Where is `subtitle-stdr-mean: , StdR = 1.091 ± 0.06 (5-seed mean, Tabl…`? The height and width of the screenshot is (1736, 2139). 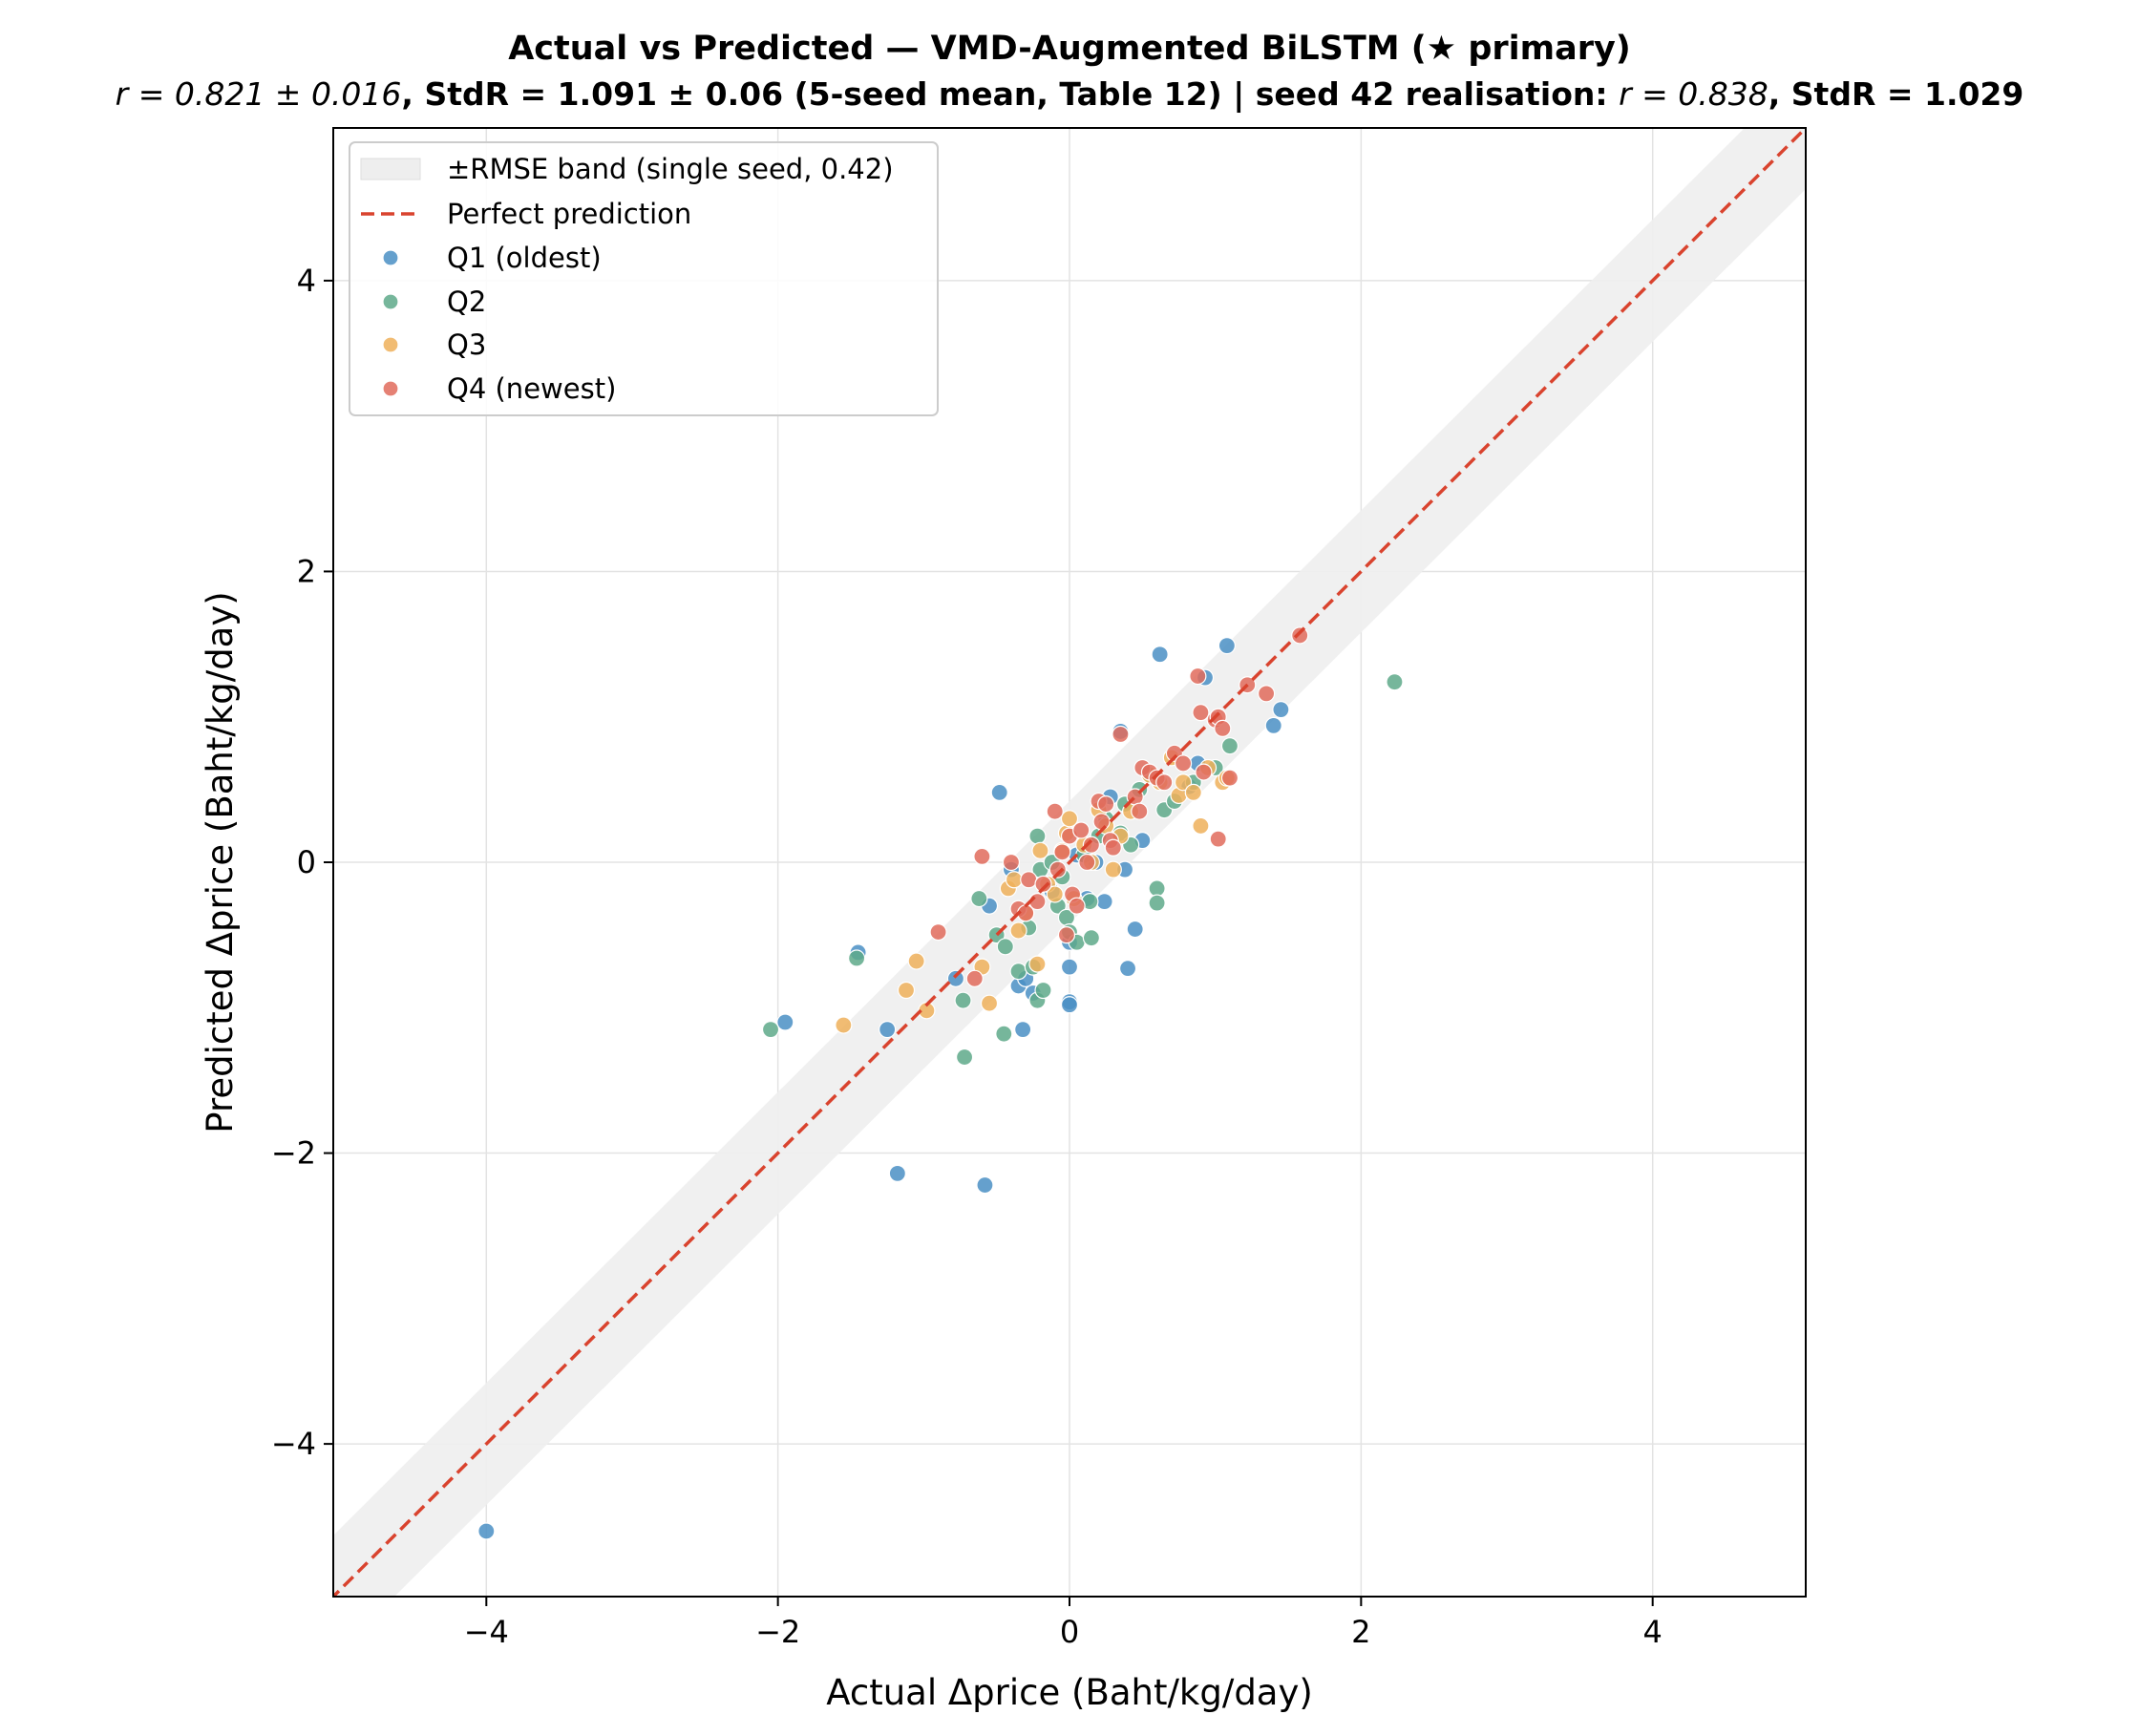 subtitle-stdr-mean: , StdR = 1.091 ± 0.06 (5-seed mean, Tabl… is located at coordinates (1010, 94).